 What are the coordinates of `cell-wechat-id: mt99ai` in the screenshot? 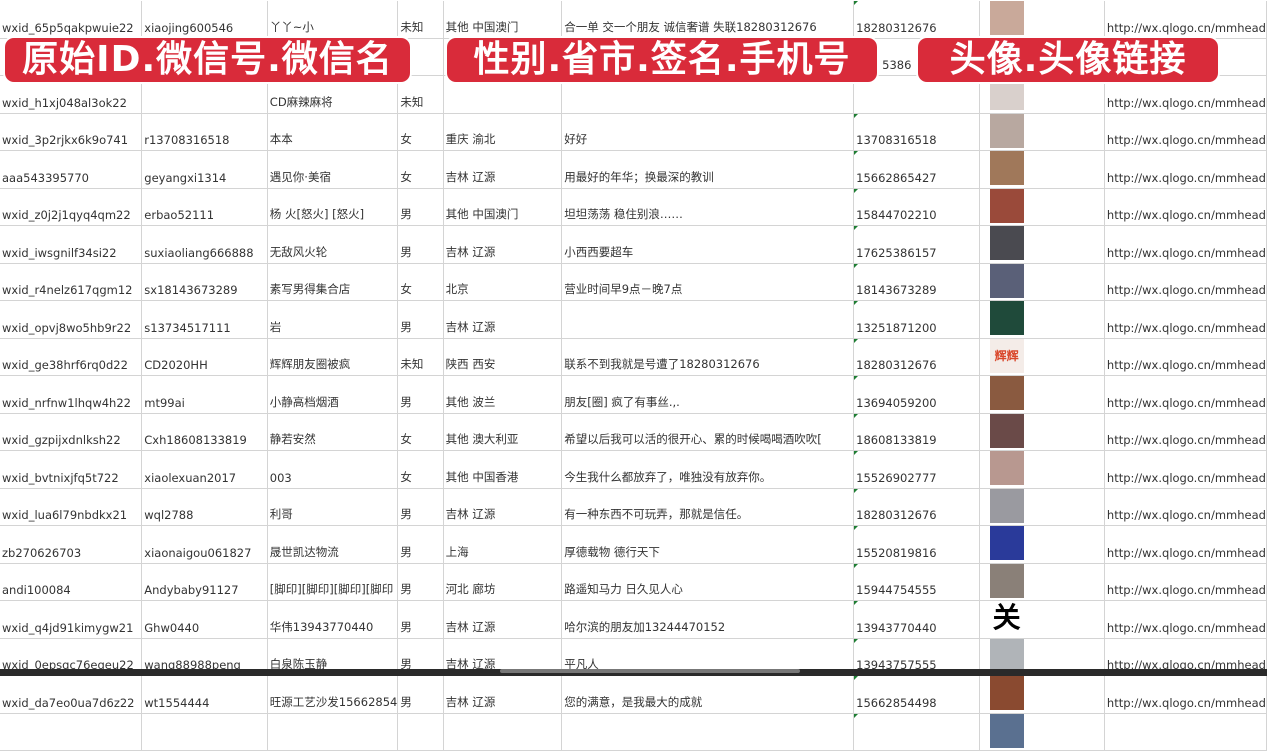 It's located at (204, 394).